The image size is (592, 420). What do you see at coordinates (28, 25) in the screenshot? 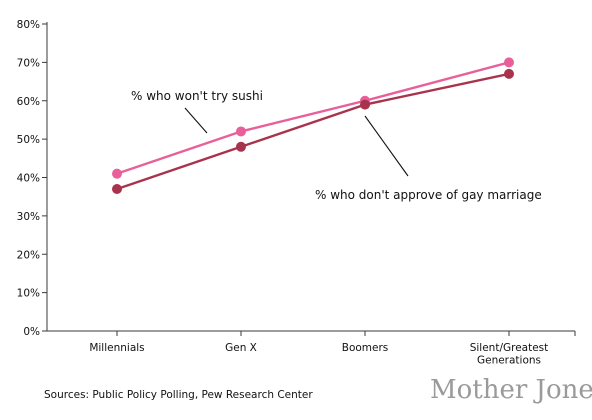
I see `y-tick-label: 80%` at bounding box center [28, 25].